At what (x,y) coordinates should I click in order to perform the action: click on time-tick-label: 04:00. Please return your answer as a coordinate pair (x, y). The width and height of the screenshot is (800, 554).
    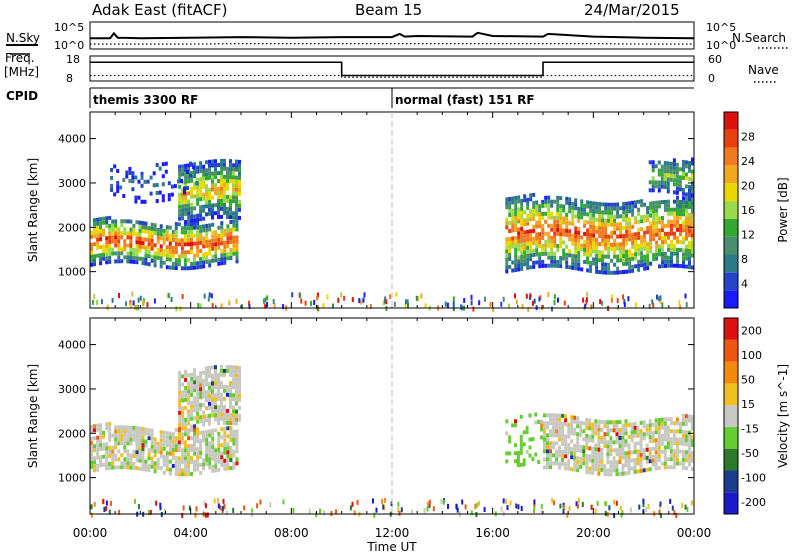
    Looking at the image, I should click on (190, 533).